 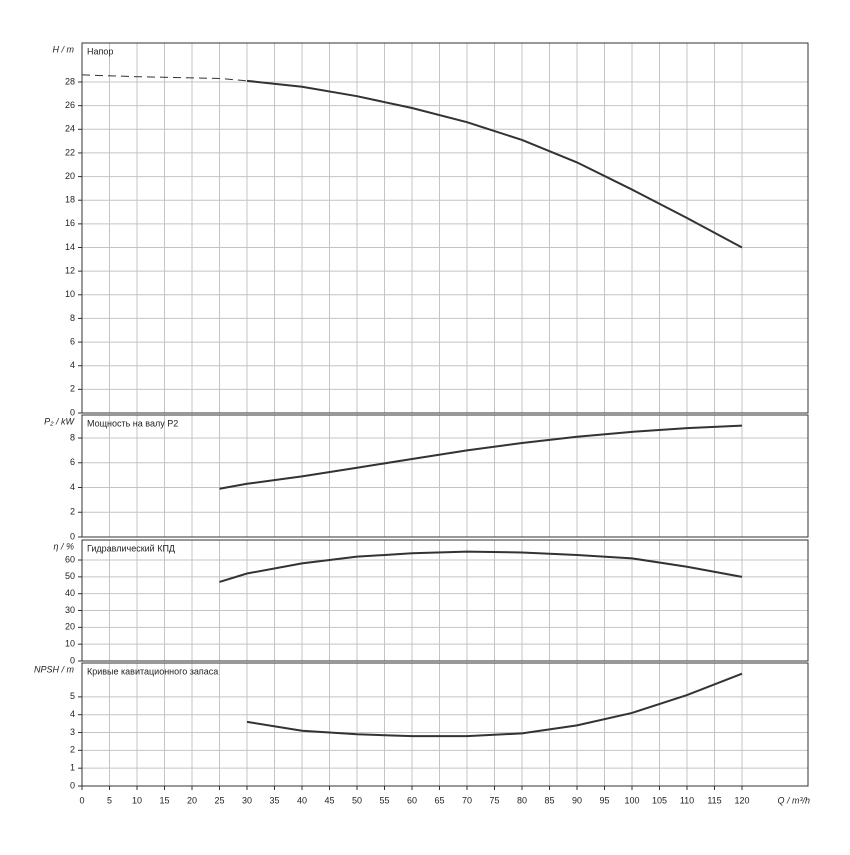 I want to click on x-tick-label: 60, so click(x=412, y=800).